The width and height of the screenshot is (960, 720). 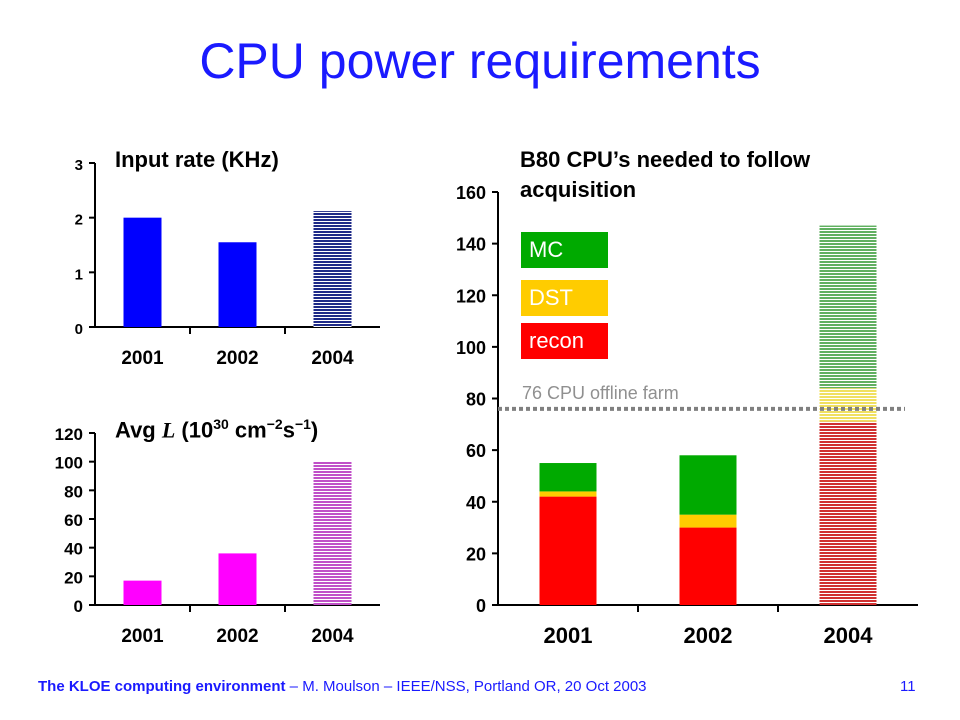 What do you see at coordinates (237, 358) in the screenshot?
I see `input-rate-x-tick-label: 2002` at bounding box center [237, 358].